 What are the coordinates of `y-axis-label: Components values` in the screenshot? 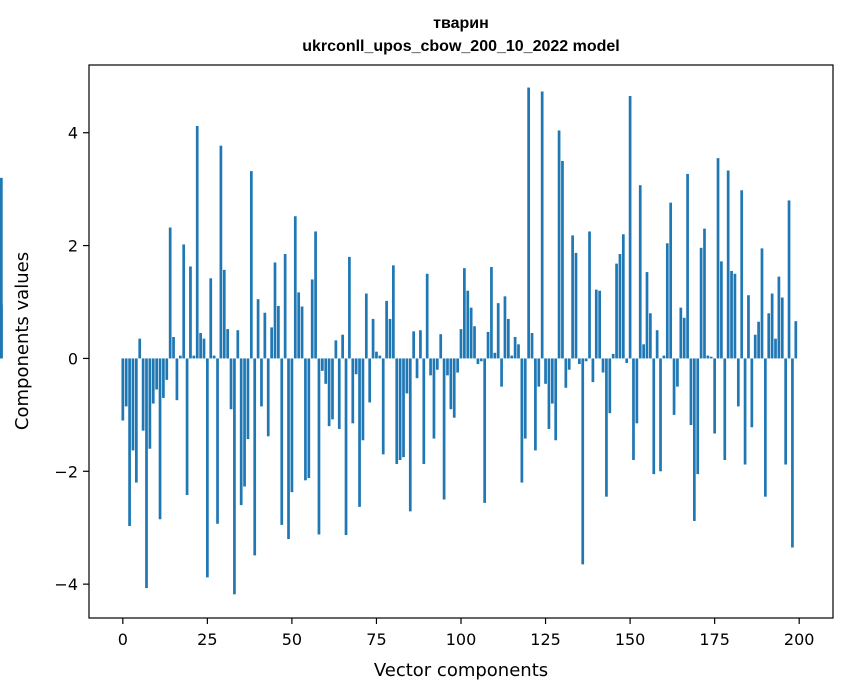 It's located at (22, 341).